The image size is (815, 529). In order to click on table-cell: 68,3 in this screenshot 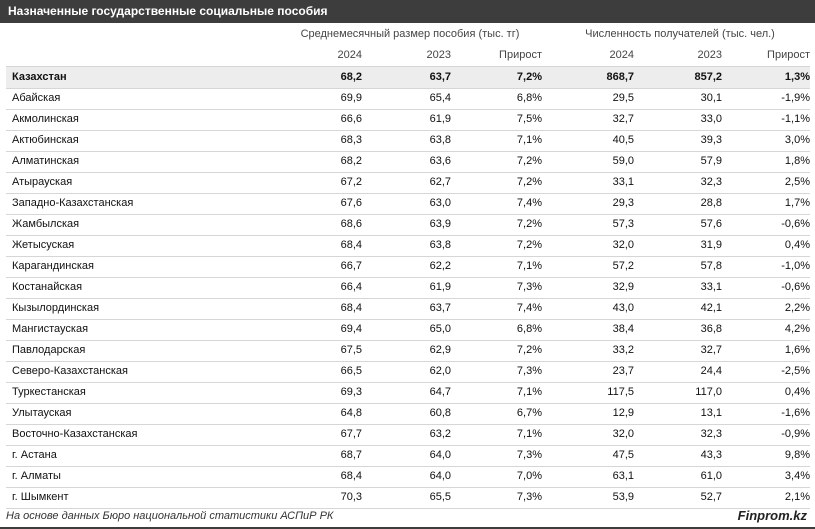, I will do `click(351, 140)`.